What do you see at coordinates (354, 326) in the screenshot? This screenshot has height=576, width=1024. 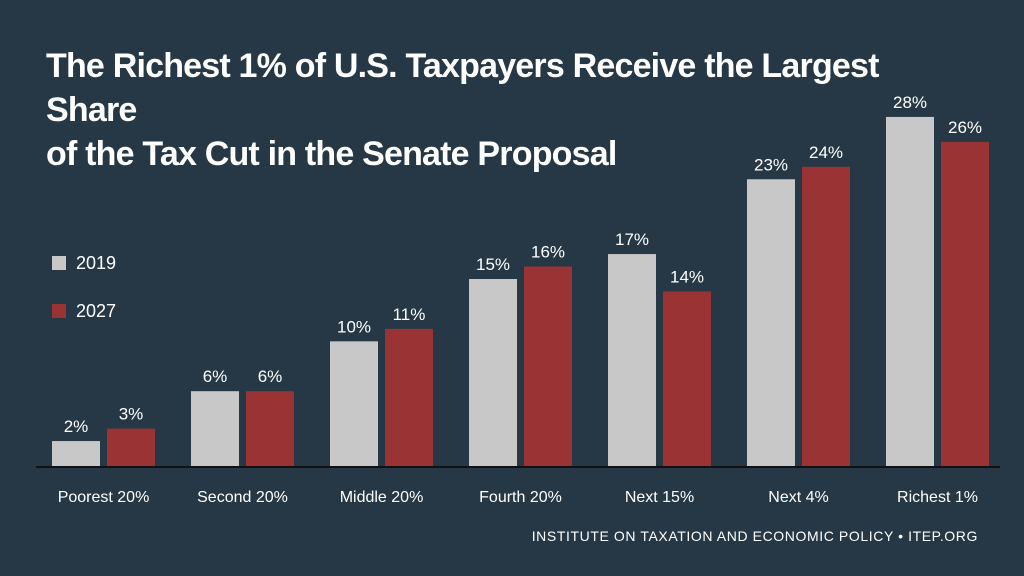 I see `data-label-middle-20pct-2019: 10%` at bounding box center [354, 326].